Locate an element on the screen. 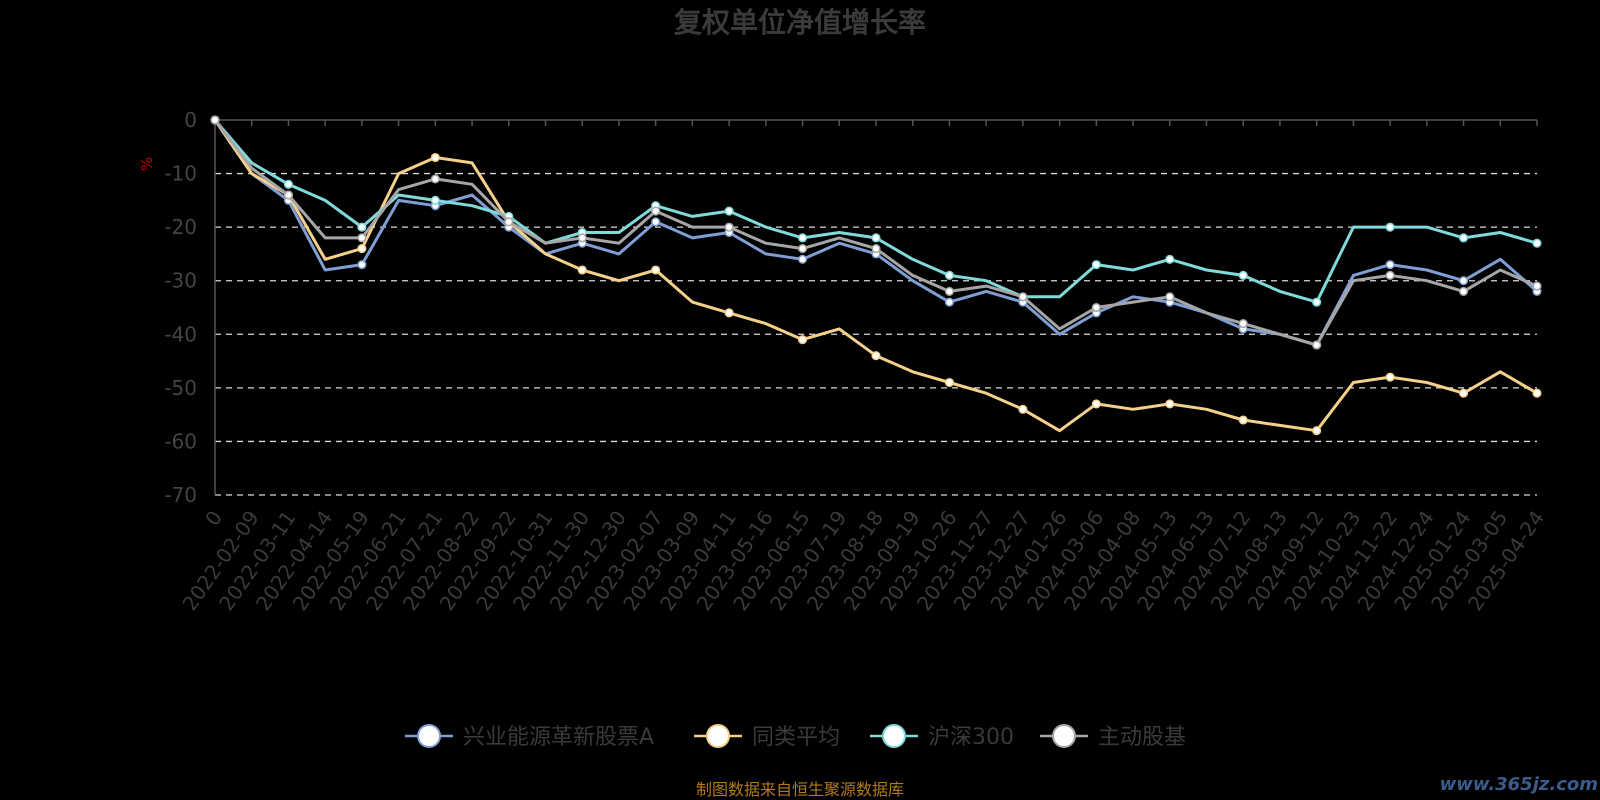 The height and width of the screenshot is (800, 1600). x-tick-label: 0 is located at coordinates (213, 518).